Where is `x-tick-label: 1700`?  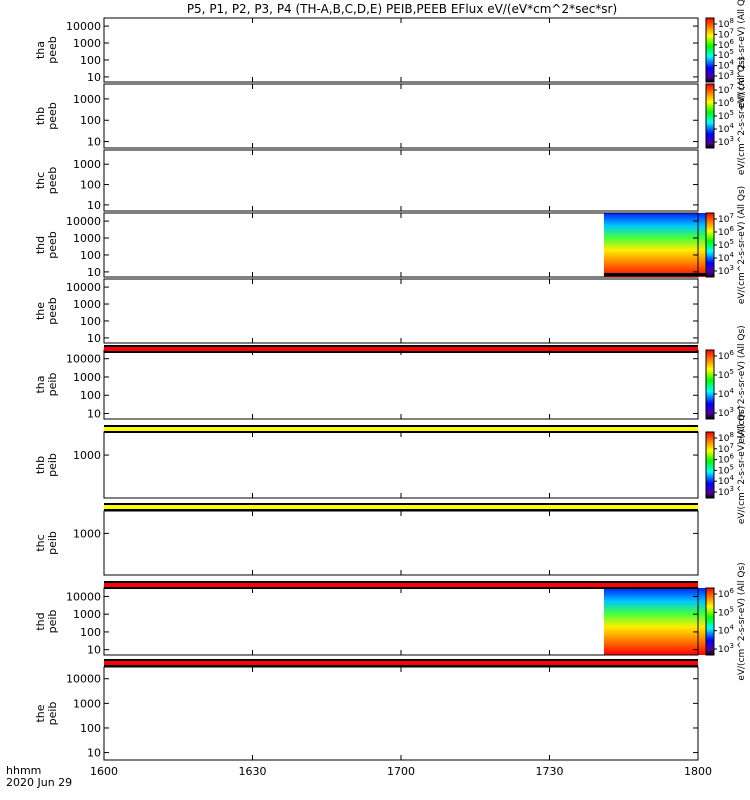 x-tick-label: 1700 is located at coordinates (401, 771).